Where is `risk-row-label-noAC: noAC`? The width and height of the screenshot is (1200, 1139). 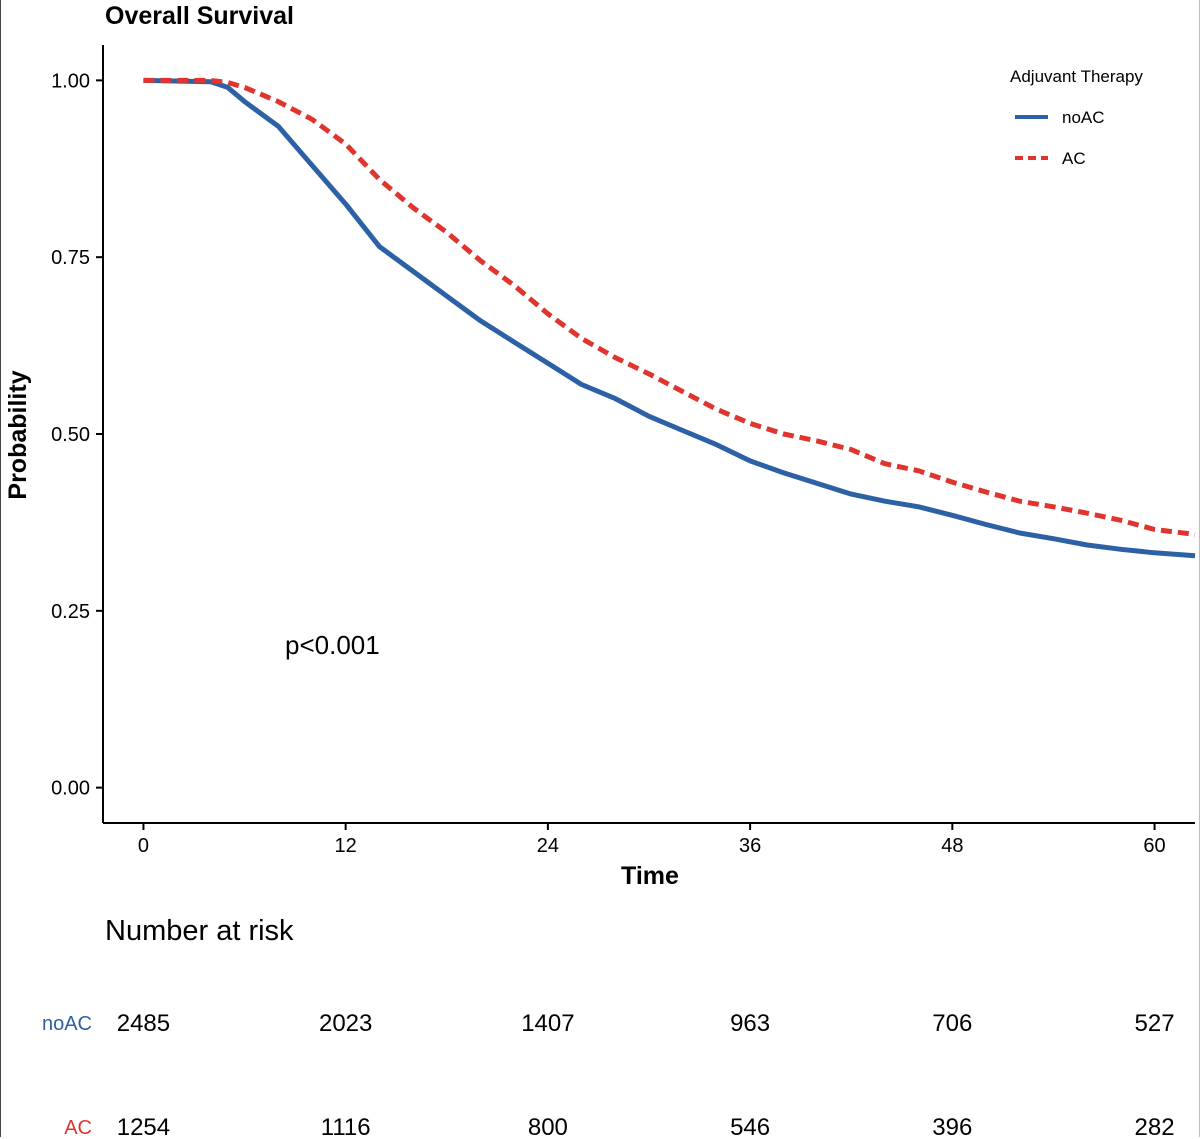
risk-row-label-noAC: noAC is located at coordinates (67, 1024).